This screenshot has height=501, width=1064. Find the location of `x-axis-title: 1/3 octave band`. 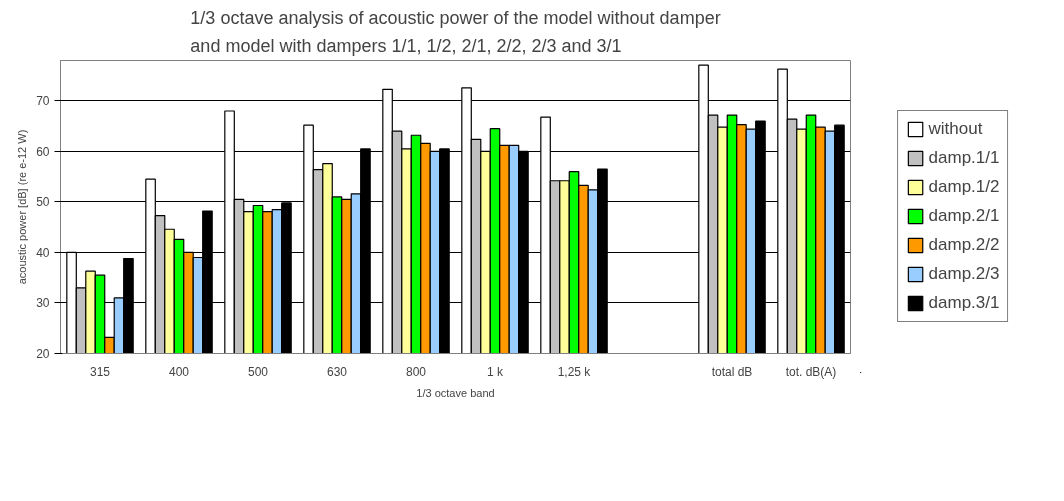

x-axis-title: 1/3 octave band is located at coordinates (455, 392).